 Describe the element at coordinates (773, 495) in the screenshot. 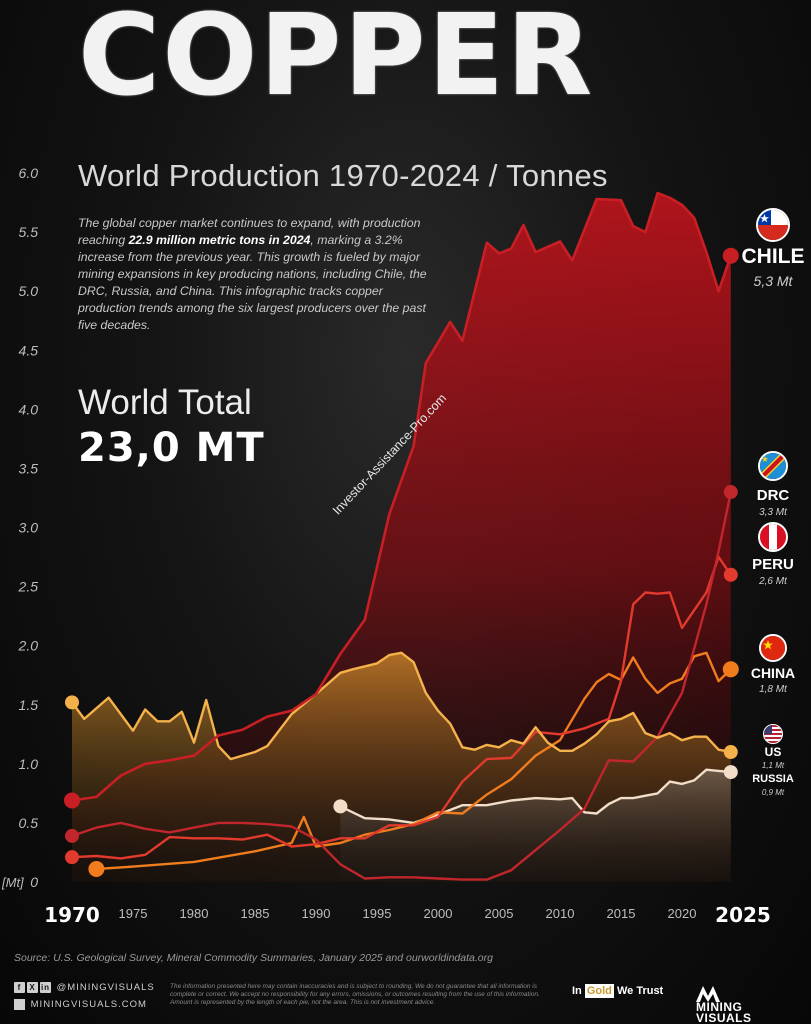

I see `country-label-drc: DRC` at that location.